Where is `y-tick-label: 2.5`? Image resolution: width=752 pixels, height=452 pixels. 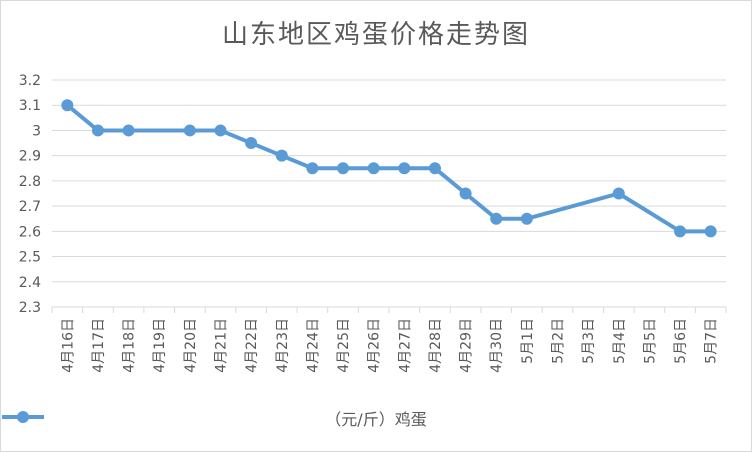
y-tick-label: 2.5 is located at coordinates (30, 258).